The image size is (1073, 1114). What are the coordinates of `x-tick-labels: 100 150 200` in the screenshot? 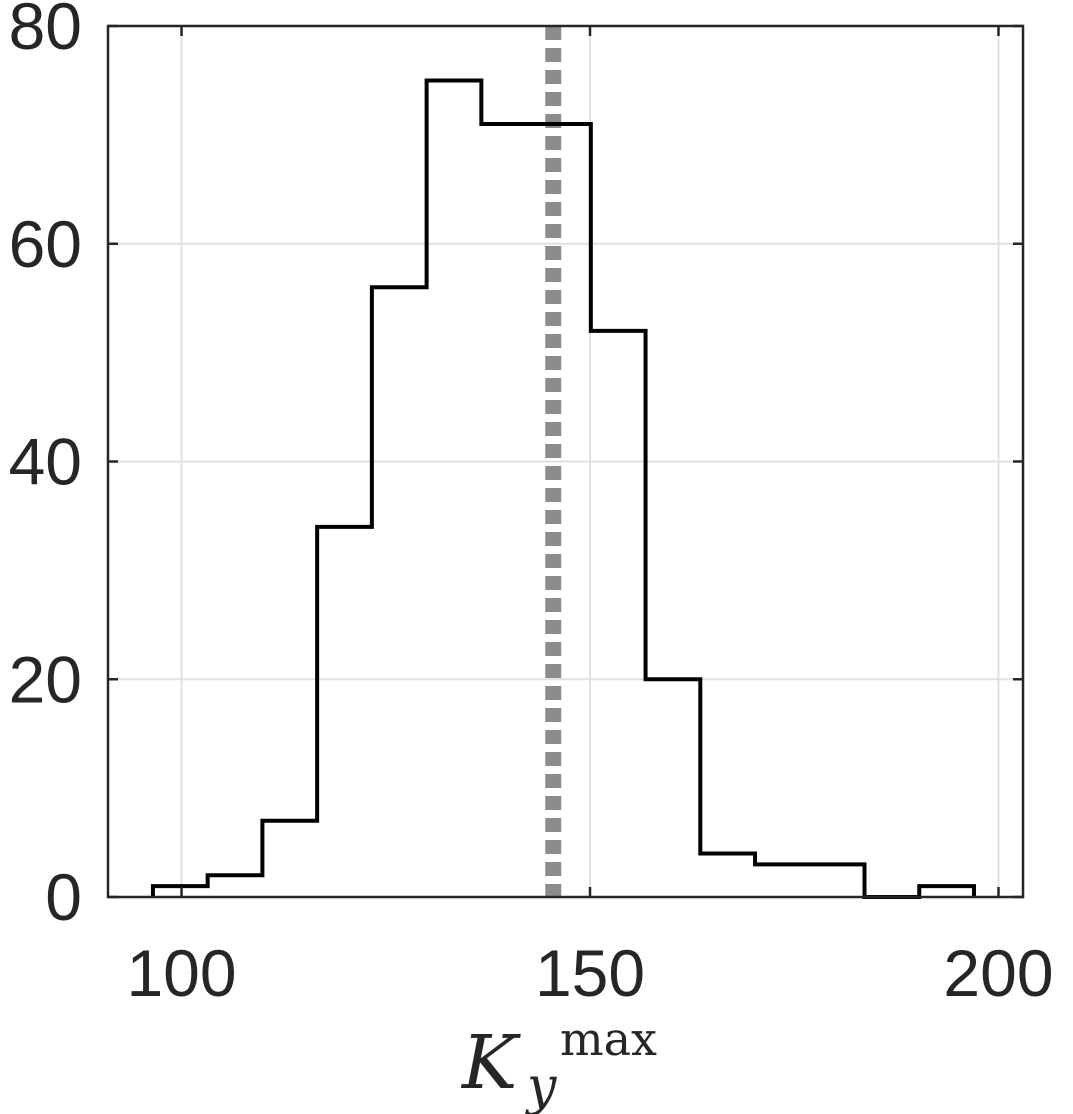 It's located at (589, 973).